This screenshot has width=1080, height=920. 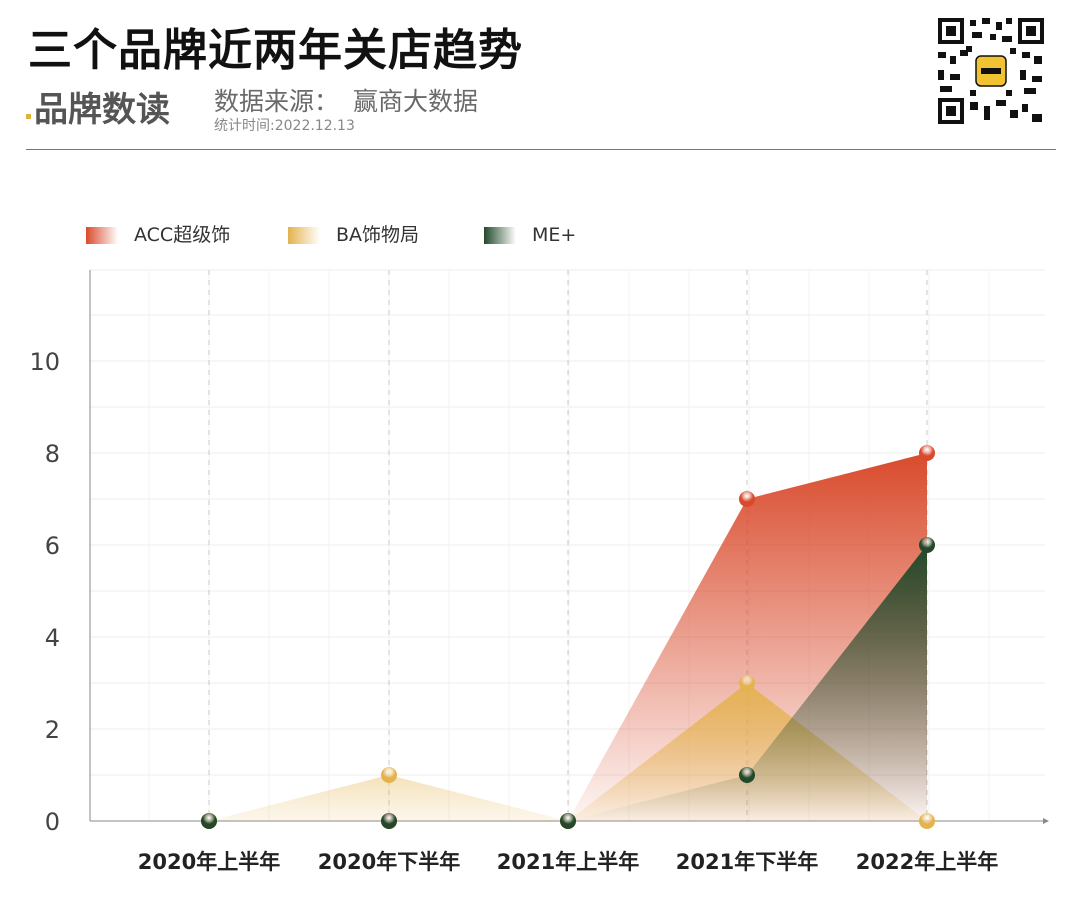 What do you see at coordinates (102, 110) in the screenshot?
I see `brand-name: 品牌数读` at bounding box center [102, 110].